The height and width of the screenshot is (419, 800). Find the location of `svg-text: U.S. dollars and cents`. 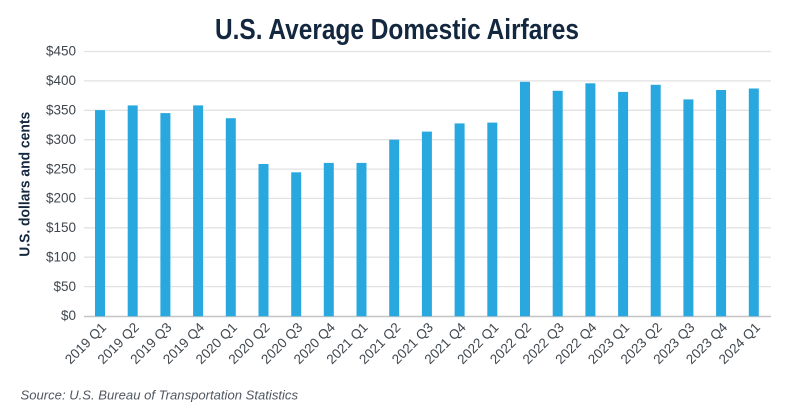

svg-text: U.S. dollars and cents is located at coordinates (26, 184).